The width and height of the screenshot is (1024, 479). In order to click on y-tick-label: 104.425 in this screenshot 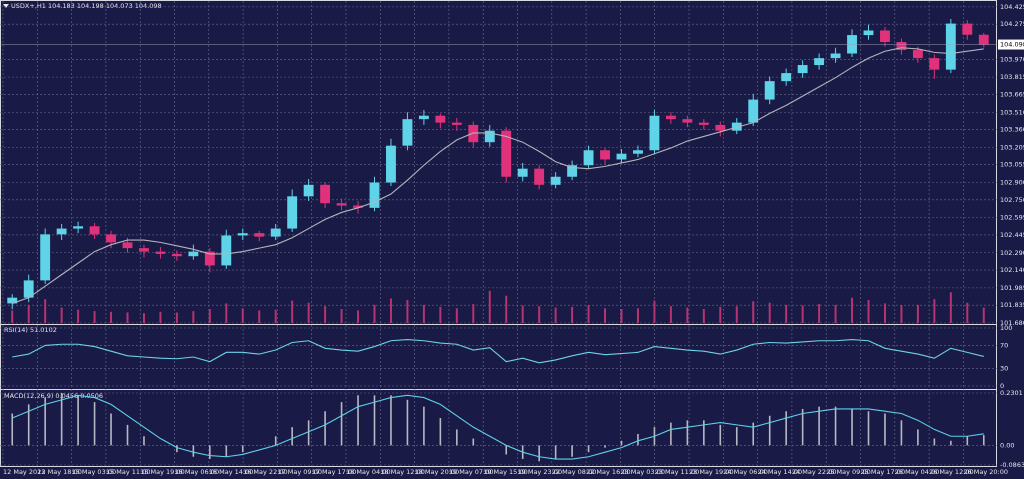, I will do `click(1012, 7)`.